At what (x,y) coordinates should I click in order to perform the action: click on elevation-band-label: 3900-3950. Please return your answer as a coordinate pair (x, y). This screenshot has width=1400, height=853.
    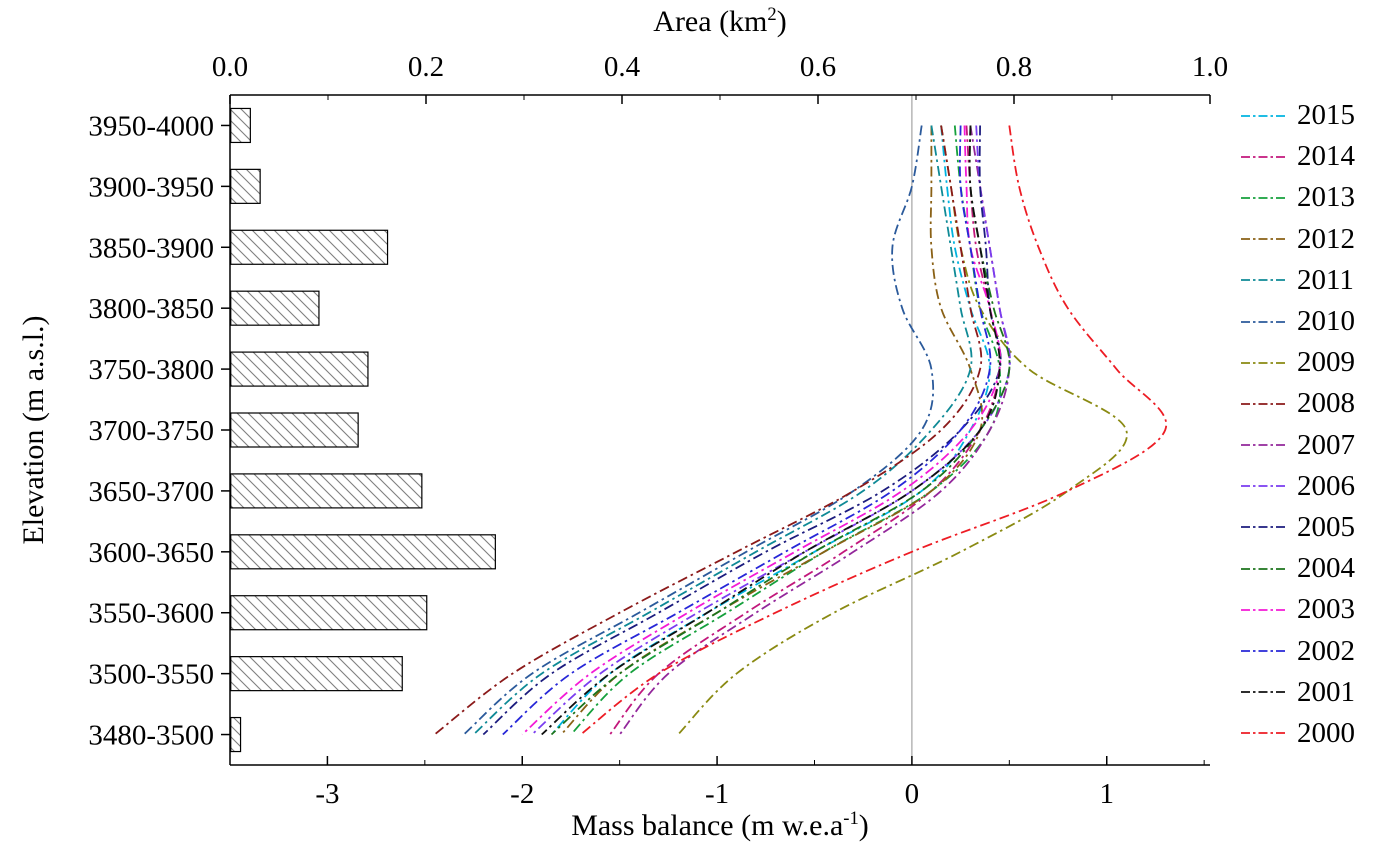
    Looking at the image, I should click on (151, 187).